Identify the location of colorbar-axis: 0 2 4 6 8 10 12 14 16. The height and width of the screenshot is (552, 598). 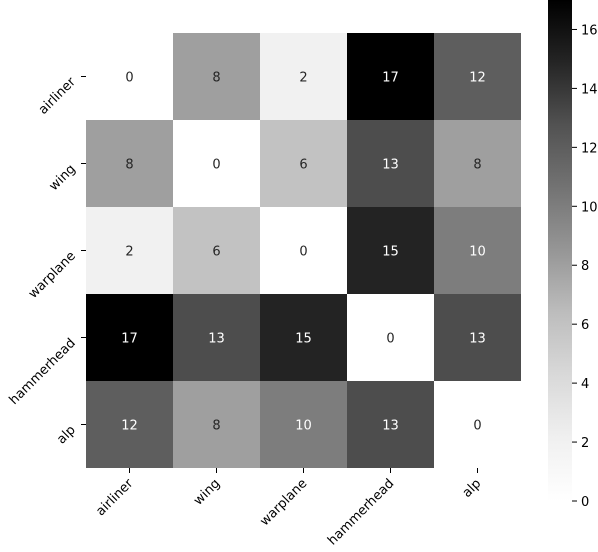
(585, 266).